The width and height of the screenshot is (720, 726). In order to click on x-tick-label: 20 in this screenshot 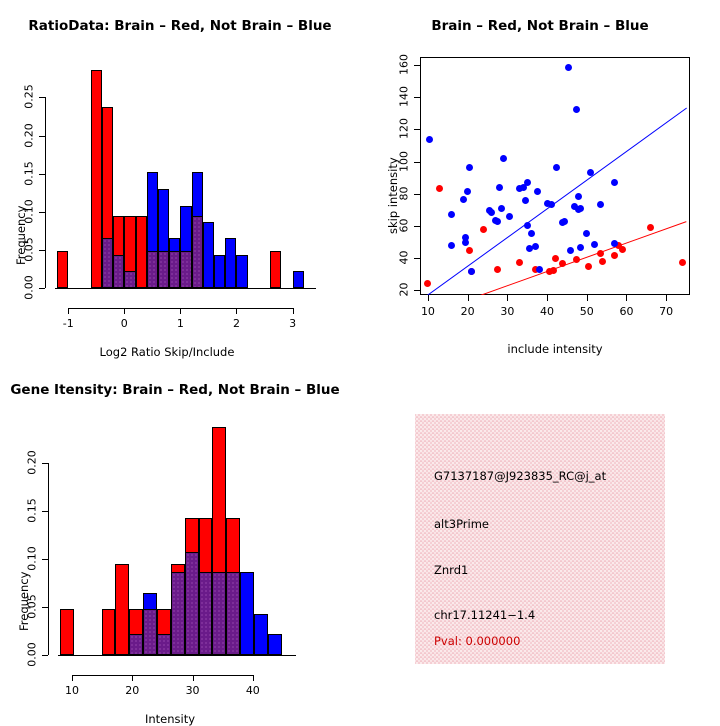, I will do `click(132, 690)`.